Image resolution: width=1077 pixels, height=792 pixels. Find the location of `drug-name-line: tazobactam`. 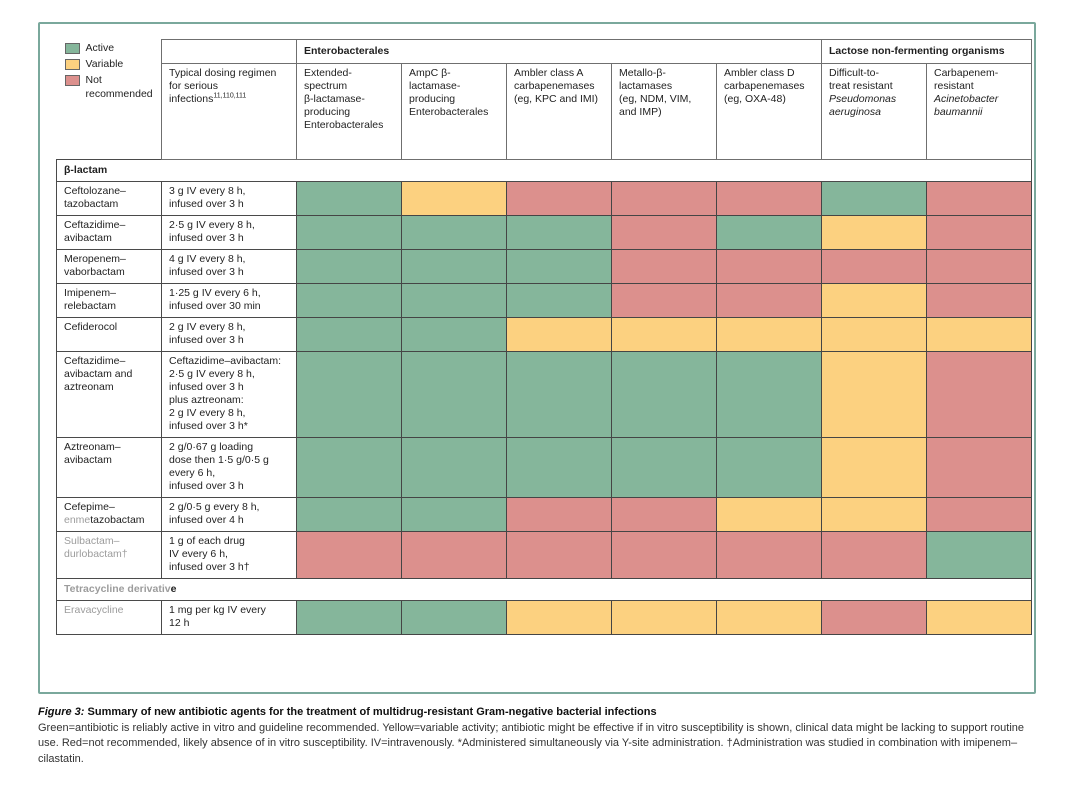

drug-name-line: tazobactam is located at coordinates (109, 204).